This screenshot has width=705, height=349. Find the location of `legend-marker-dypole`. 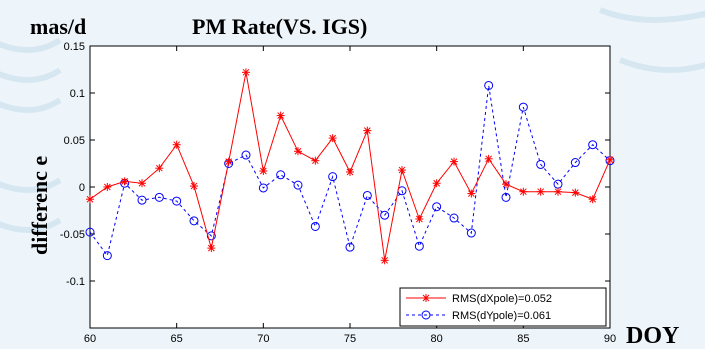

legend-marker-dypole is located at coordinates (426, 315).